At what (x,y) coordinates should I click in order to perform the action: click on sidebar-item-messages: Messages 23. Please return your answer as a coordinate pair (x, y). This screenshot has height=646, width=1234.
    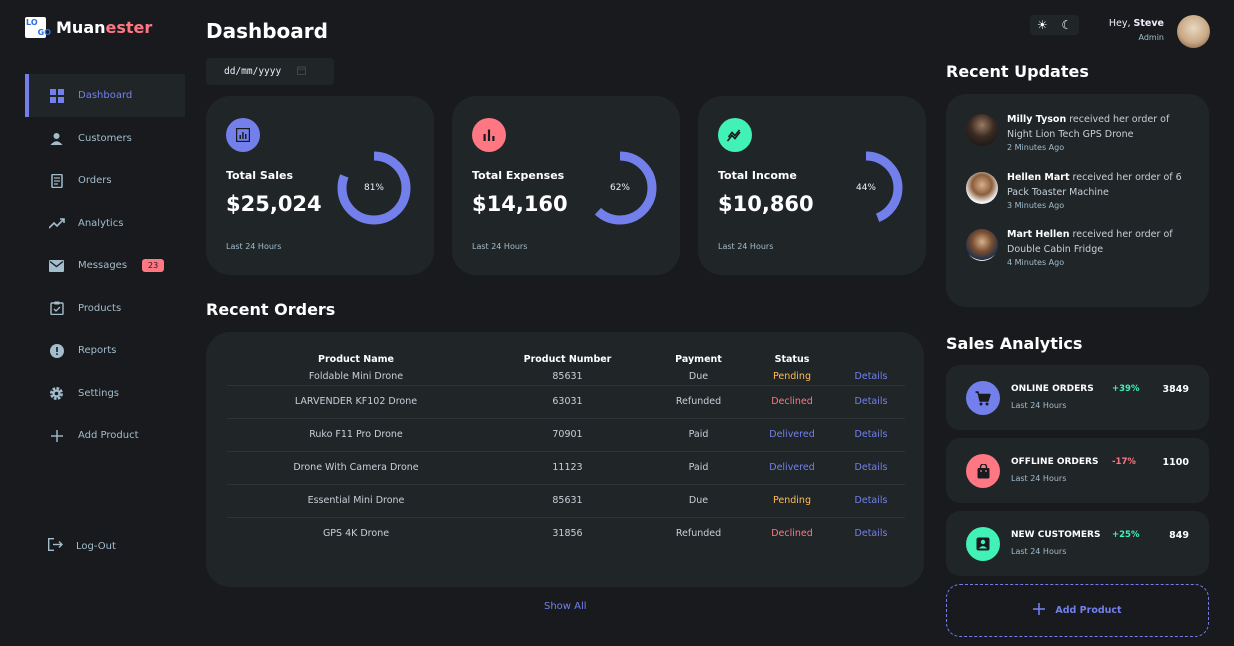
    Looking at the image, I should click on (105, 266).